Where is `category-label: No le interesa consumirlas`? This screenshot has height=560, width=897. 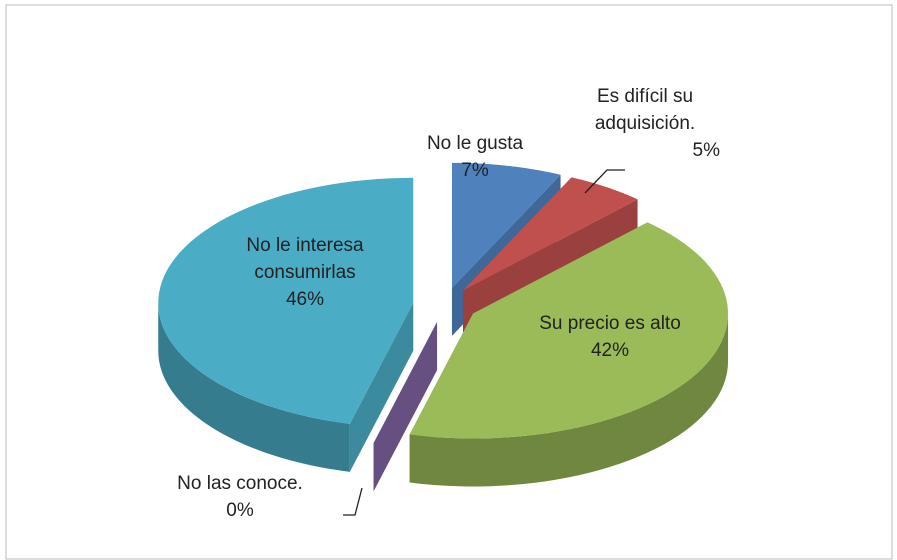
category-label: No le interesa consumirlas is located at coordinates (305, 259).